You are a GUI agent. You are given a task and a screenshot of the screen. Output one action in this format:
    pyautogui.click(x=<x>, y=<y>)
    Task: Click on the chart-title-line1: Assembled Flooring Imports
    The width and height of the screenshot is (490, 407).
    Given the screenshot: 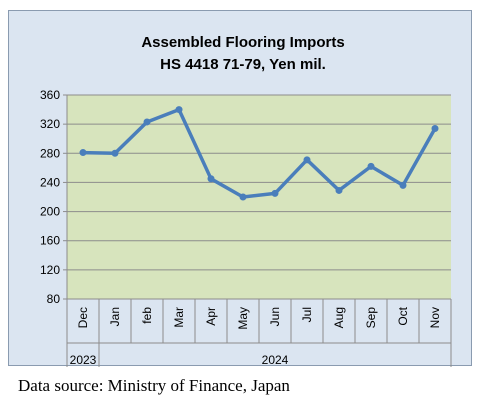 What is the action you would take?
    pyautogui.click(x=242, y=42)
    